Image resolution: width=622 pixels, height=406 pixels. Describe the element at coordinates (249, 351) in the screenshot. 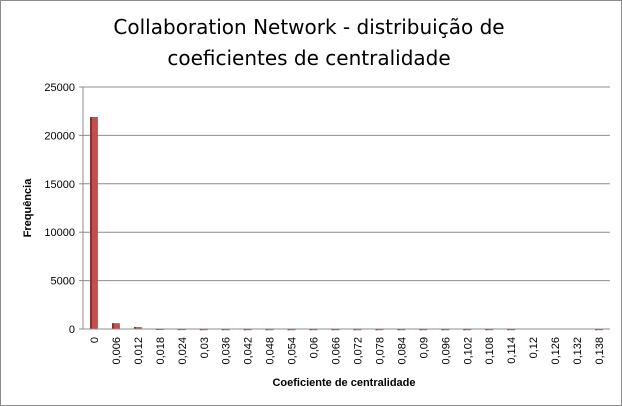

I see `x-tick-label: 0,042` at that location.